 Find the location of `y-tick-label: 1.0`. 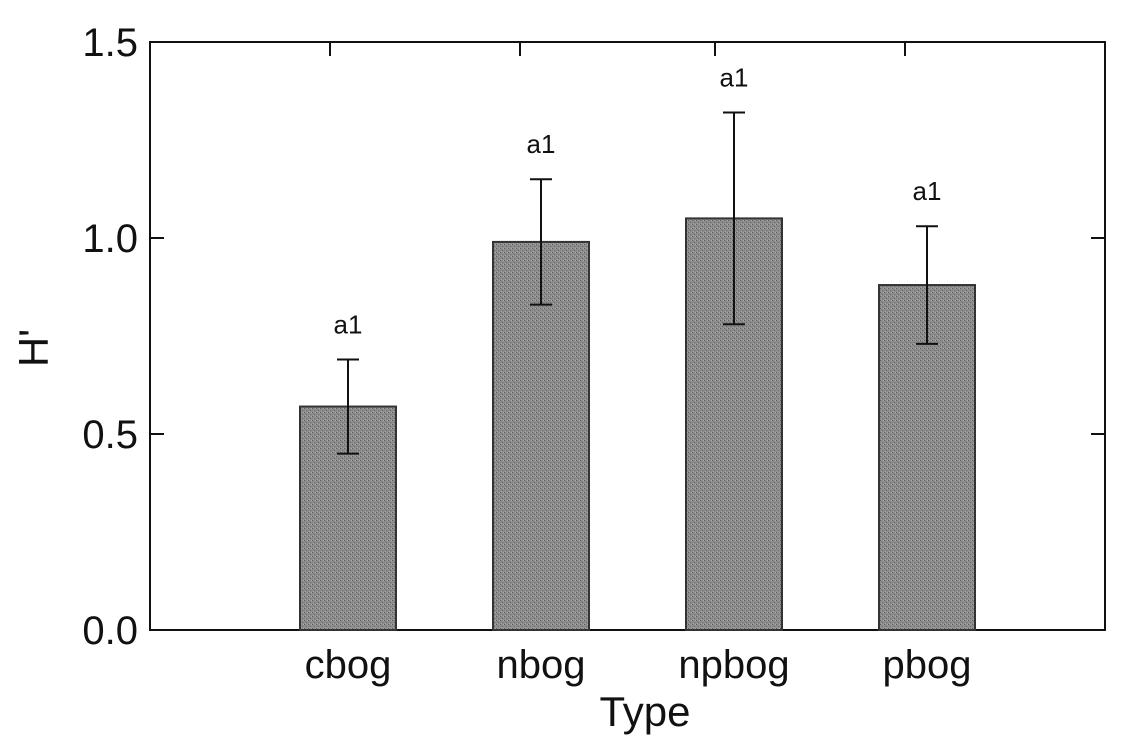

y-tick-label: 1.0 is located at coordinates (110, 239).